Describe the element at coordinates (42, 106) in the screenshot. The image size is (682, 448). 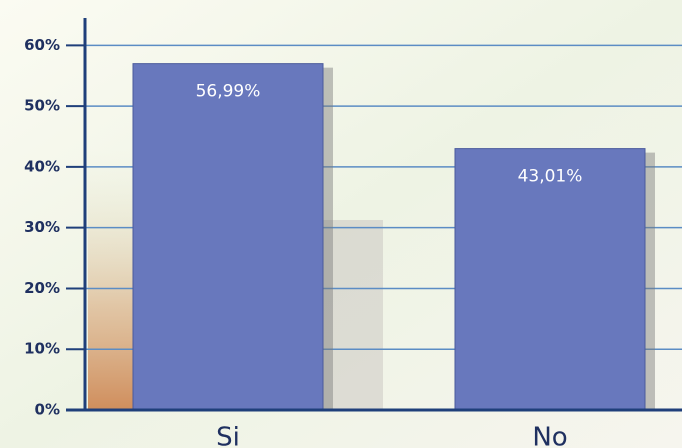
I see `y-tick-label: 50%` at that location.